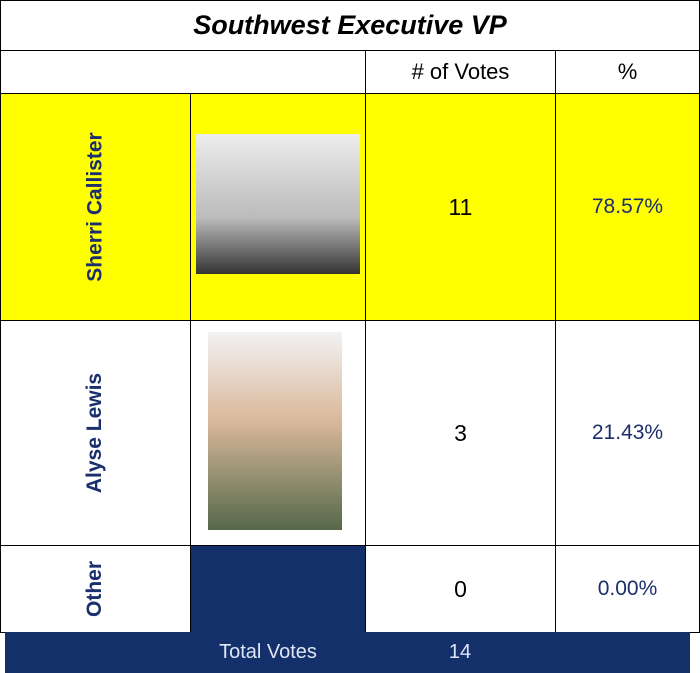 This screenshot has height=673, width=700. I want to click on candidate-name: Sherri Callister, so click(95, 207).